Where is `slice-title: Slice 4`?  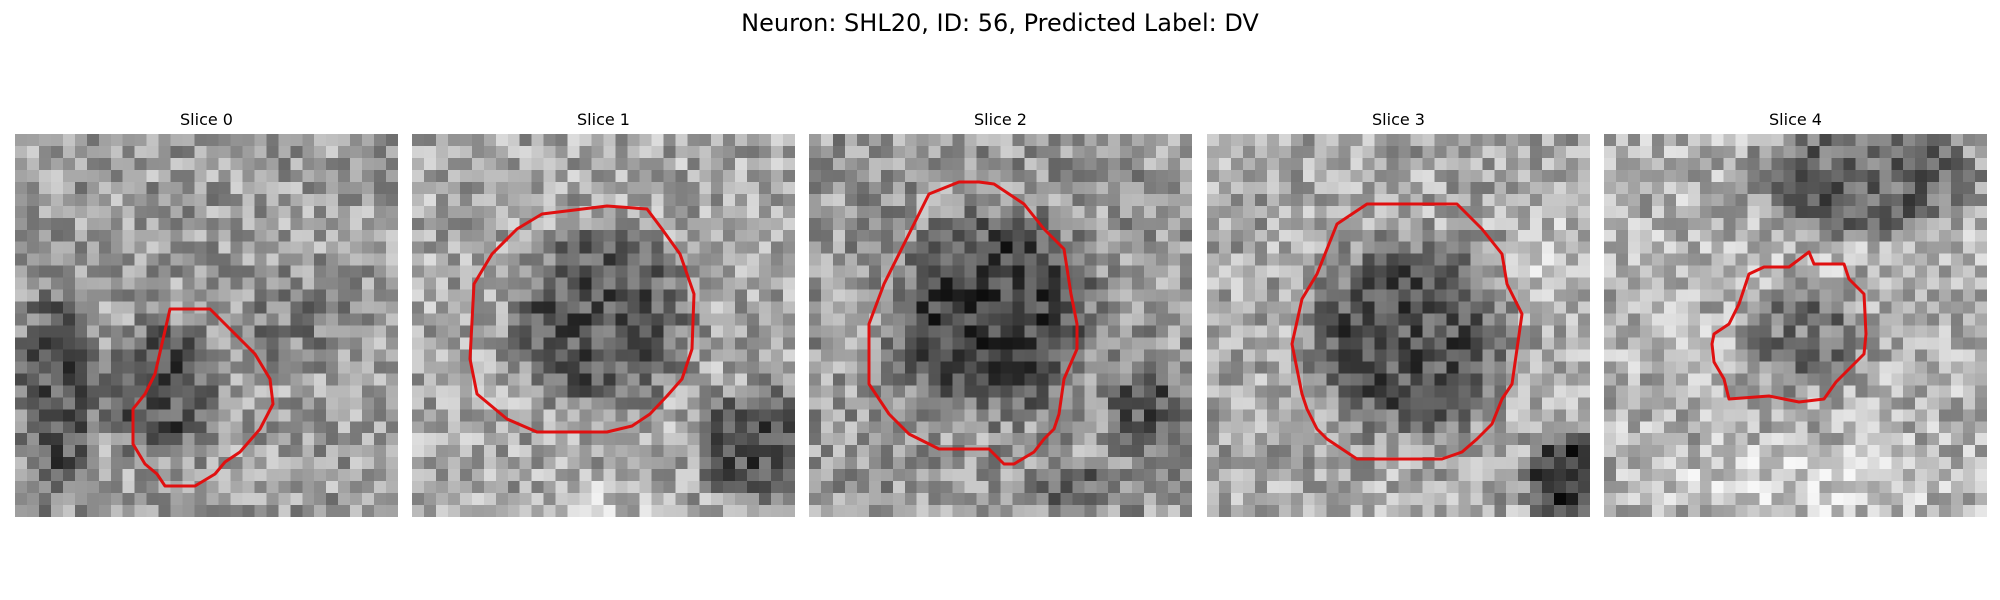 slice-title: Slice 4 is located at coordinates (1795, 119).